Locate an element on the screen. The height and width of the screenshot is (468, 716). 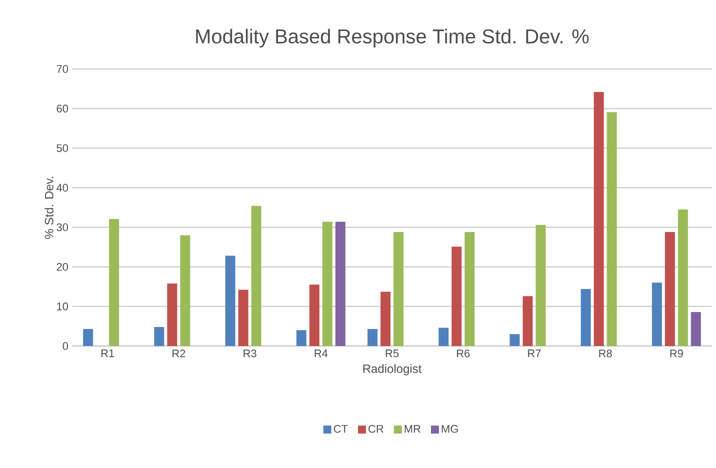
y-tick-label: 60 is located at coordinates (62, 108).